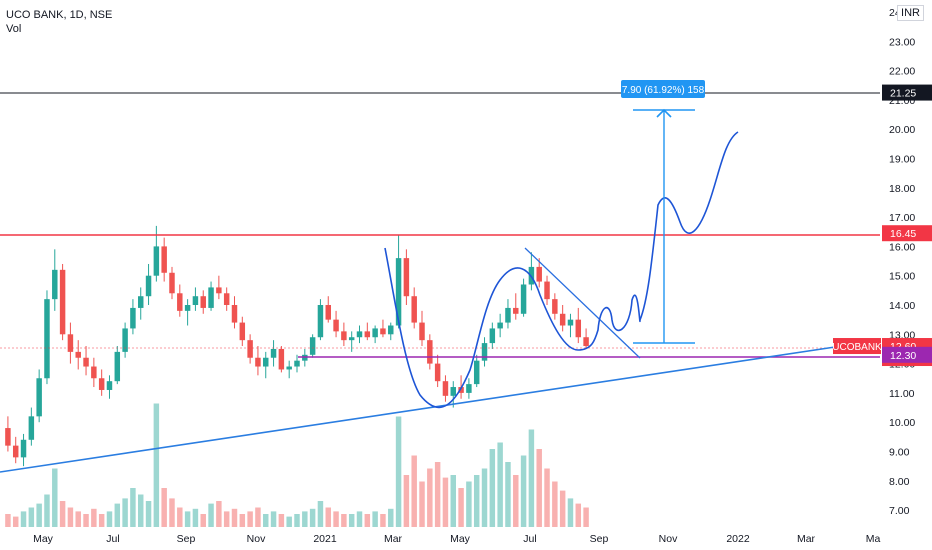 The width and height of the screenshot is (932, 550). Describe the element at coordinates (903, 356) in the screenshot. I see `price-label: 12.30` at that location.